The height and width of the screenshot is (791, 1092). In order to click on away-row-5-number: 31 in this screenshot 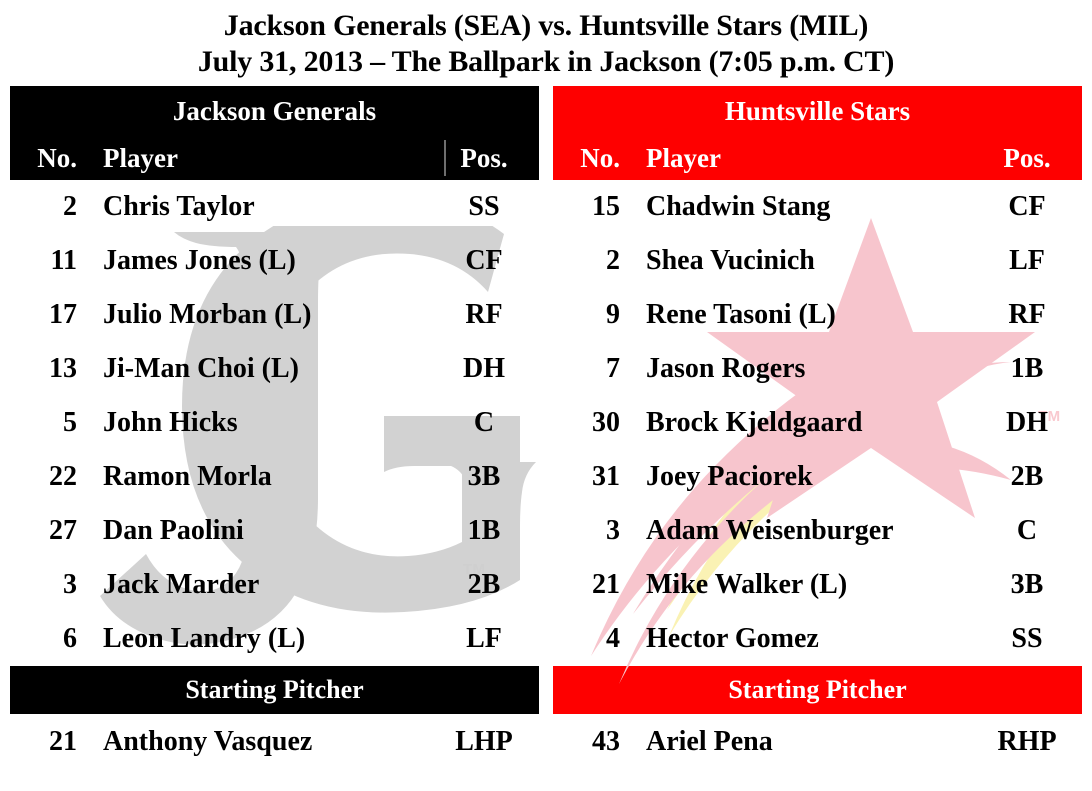, I will do `click(606, 476)`.